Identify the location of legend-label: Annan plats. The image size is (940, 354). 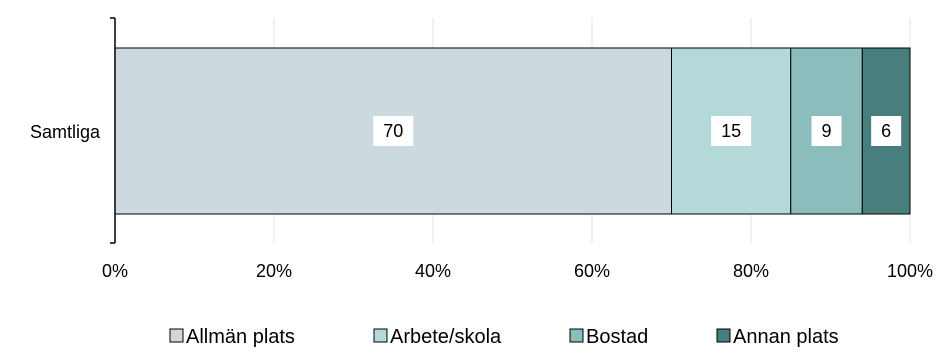
(786, 337).